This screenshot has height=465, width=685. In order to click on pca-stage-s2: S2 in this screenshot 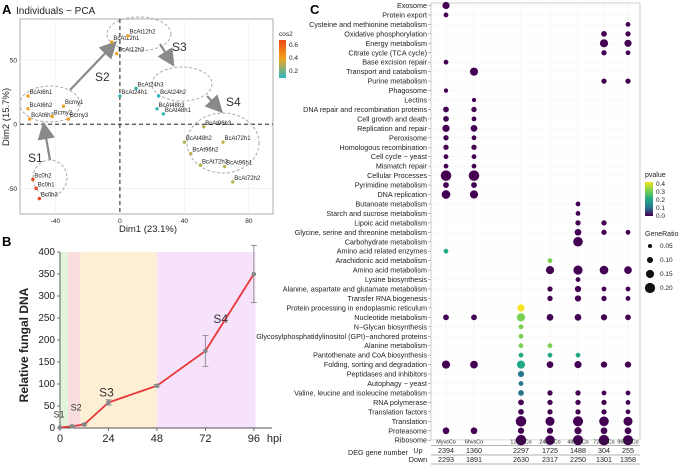, I will do `click(102, 77)`.